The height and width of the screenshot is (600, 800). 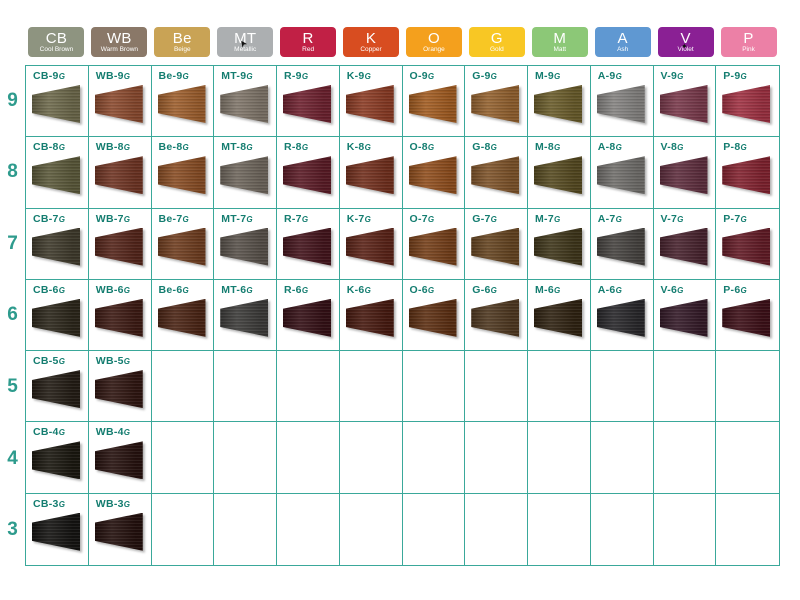 What do you see at coordinates (174, 76) in the screenshot?
I see `shade-label: Be-9G` at bounding box center [174, 76].